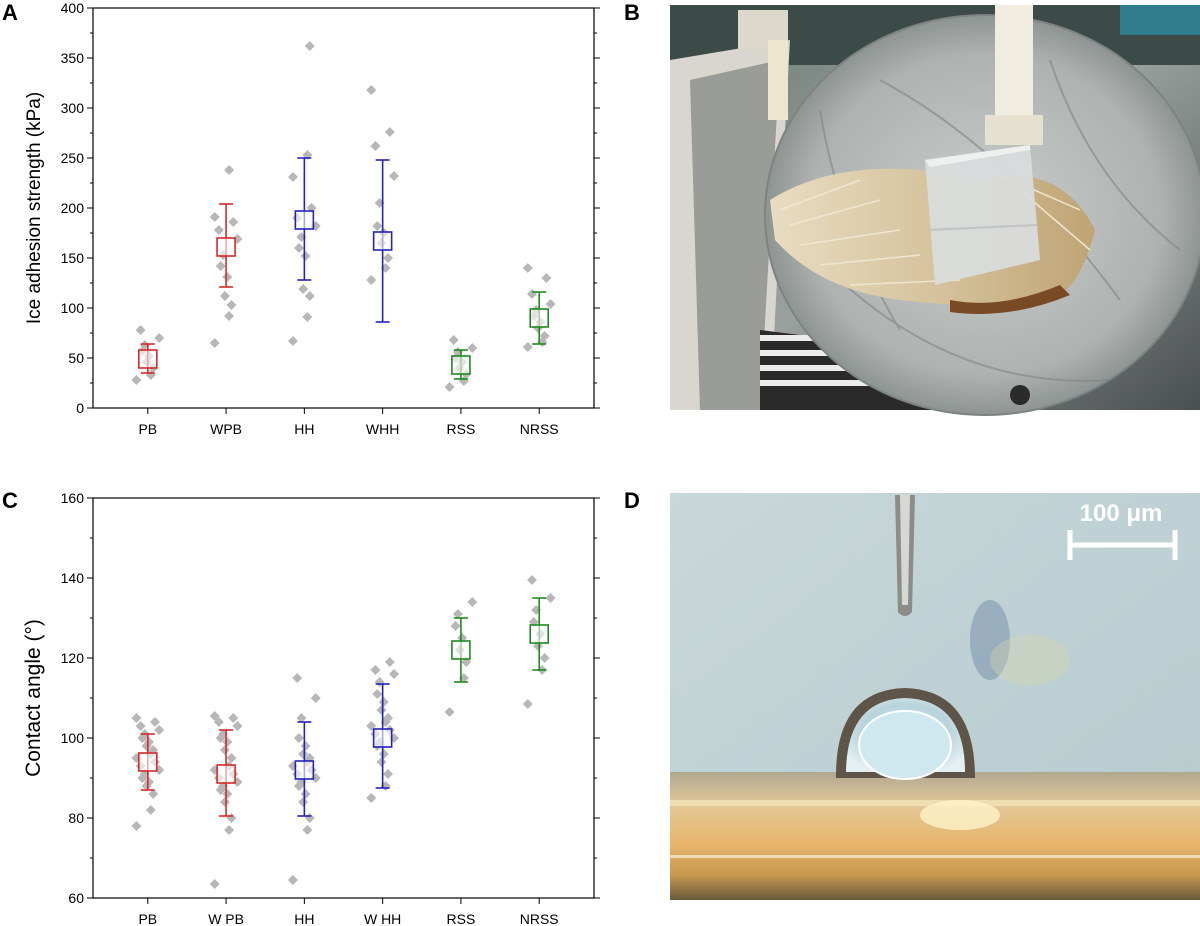 This screenshot has height=926, width=1200. I want to click on y-tick-label: 300, so click(73, 108).